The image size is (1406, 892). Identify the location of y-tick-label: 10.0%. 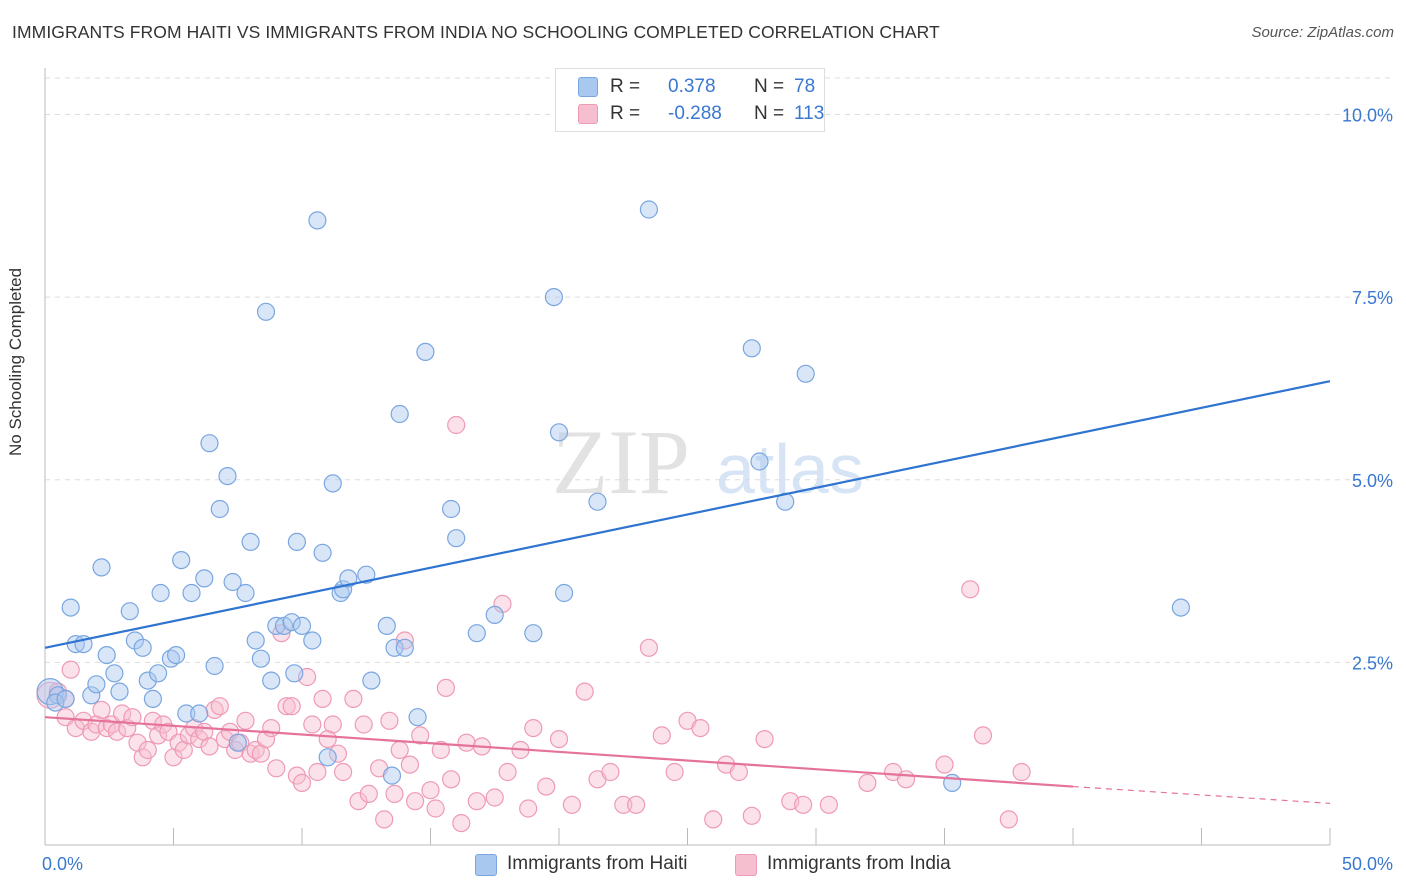
(1367, 116).